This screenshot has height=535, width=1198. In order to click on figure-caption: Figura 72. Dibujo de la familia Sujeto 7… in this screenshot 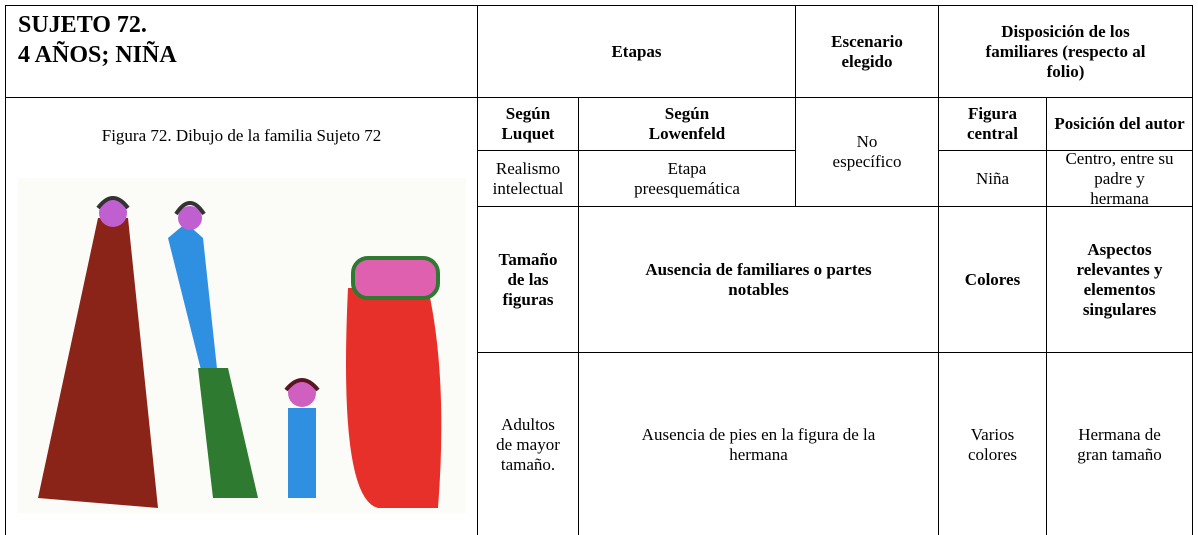, I will do `click(241, 135)`.